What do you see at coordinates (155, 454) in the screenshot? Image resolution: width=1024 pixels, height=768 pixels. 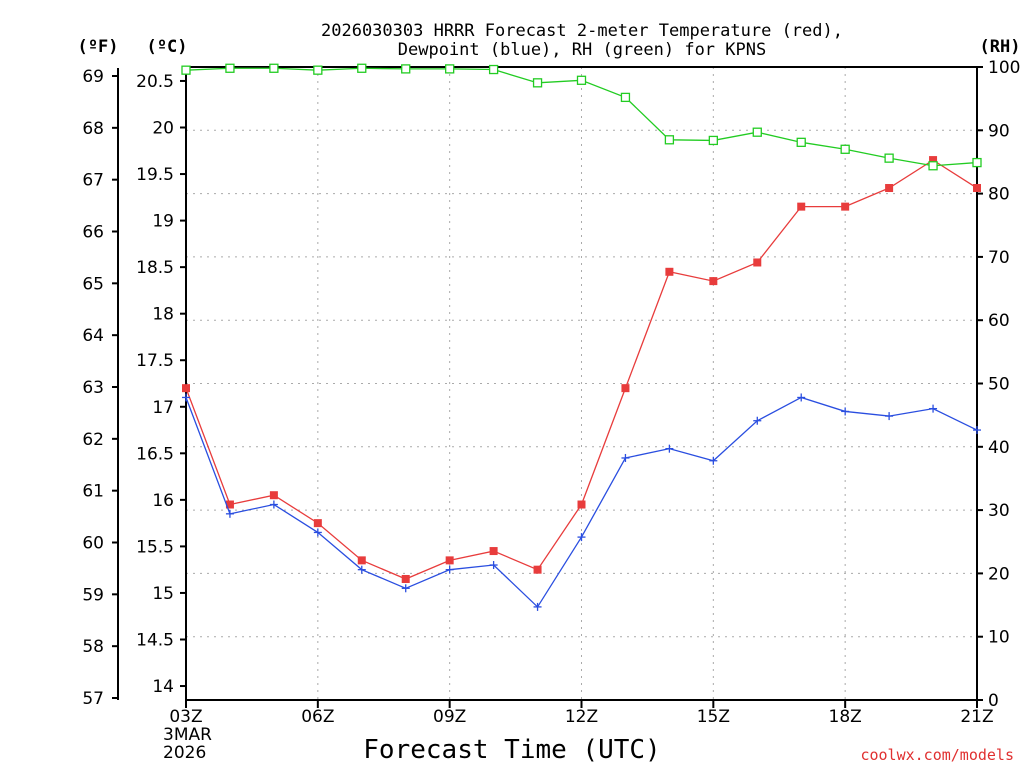 I see `celsius-tick-label: 16.5` at bounding box center [155, 454].